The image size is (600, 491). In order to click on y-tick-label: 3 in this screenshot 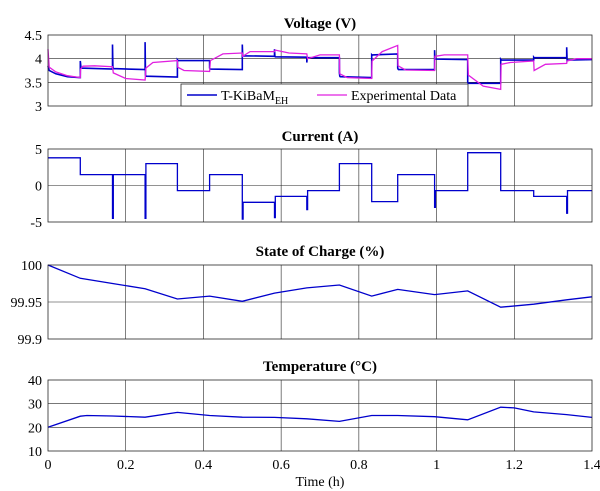, I will do `click(38, 107)`.